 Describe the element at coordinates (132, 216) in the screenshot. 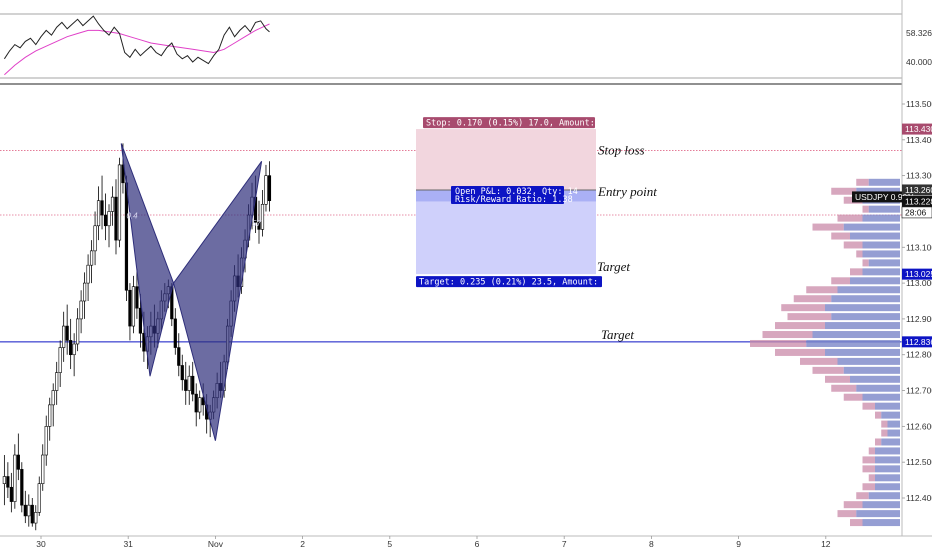

I see `pattern-ratio-label: 0.4` at that location.